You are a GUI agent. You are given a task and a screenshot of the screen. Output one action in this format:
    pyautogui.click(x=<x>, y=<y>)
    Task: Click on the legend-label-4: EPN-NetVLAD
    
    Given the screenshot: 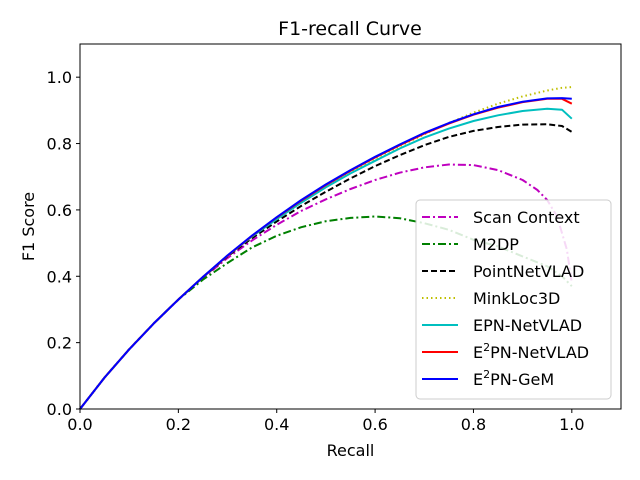 What is the action you would take?
    pyautogui.click(x=527, y=325)
    